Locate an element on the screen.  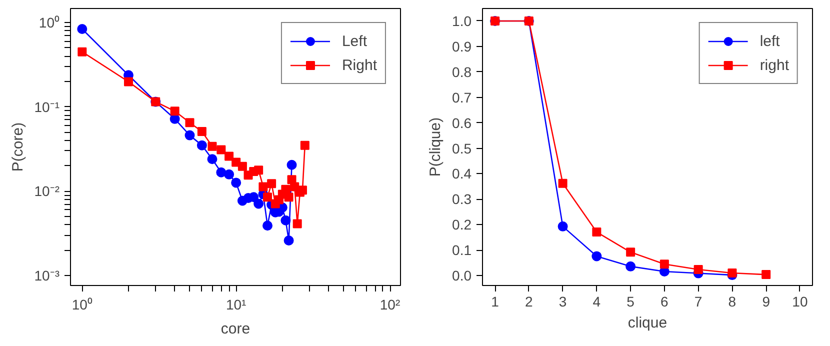
y-tick-label: 0.9 is located at coordinates (462, 46).